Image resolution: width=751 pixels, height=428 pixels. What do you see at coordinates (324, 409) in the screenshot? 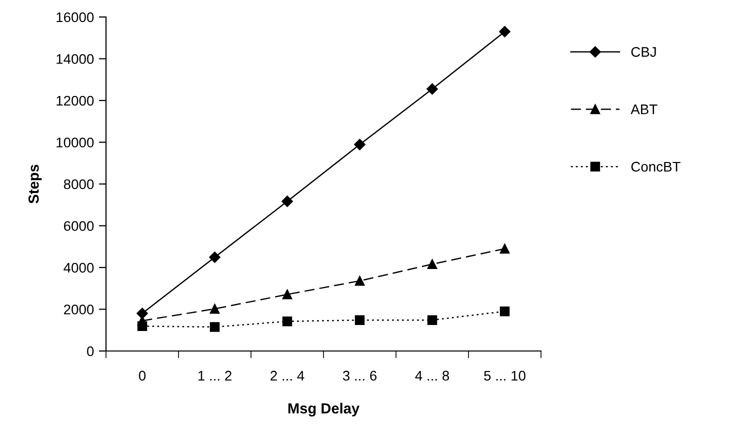
I see `x-axis-title: Msg Delay` at bounding box center [324, 409].